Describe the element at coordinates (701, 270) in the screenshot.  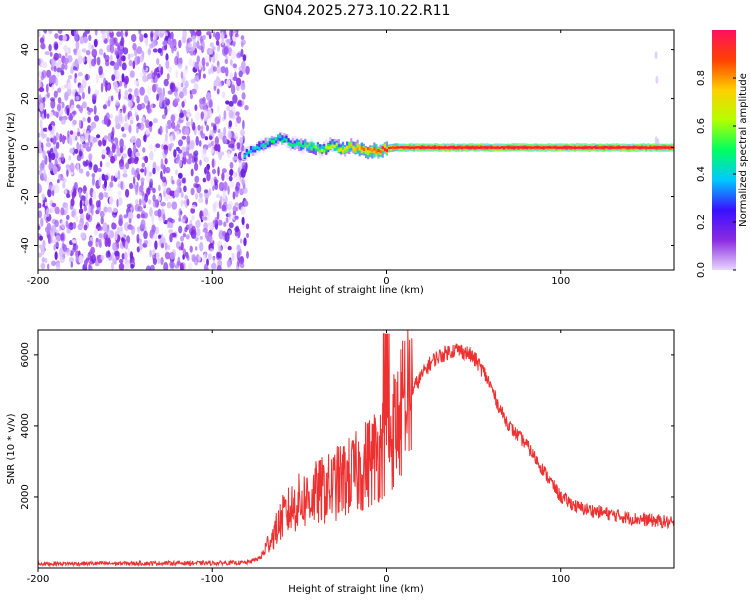
I see `colorbar-tick-label: 0.0` at that location.